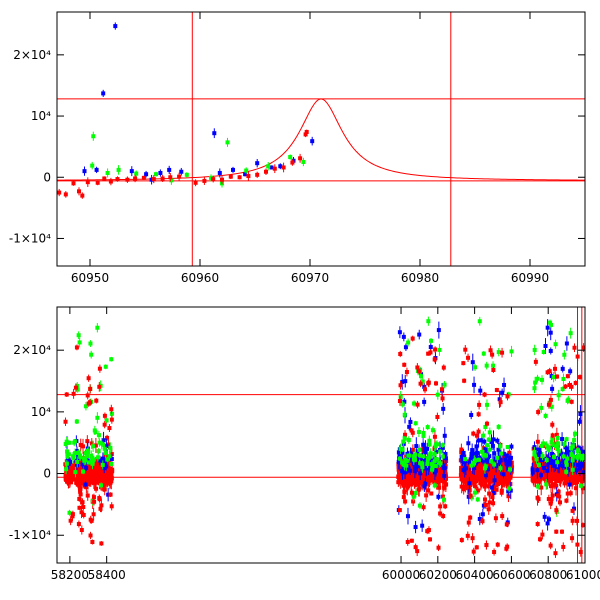  What do you see at coordinates (473, 433) in the screenshot?
I see `cloud-red-out-2028` at bounding box center [473, 433].